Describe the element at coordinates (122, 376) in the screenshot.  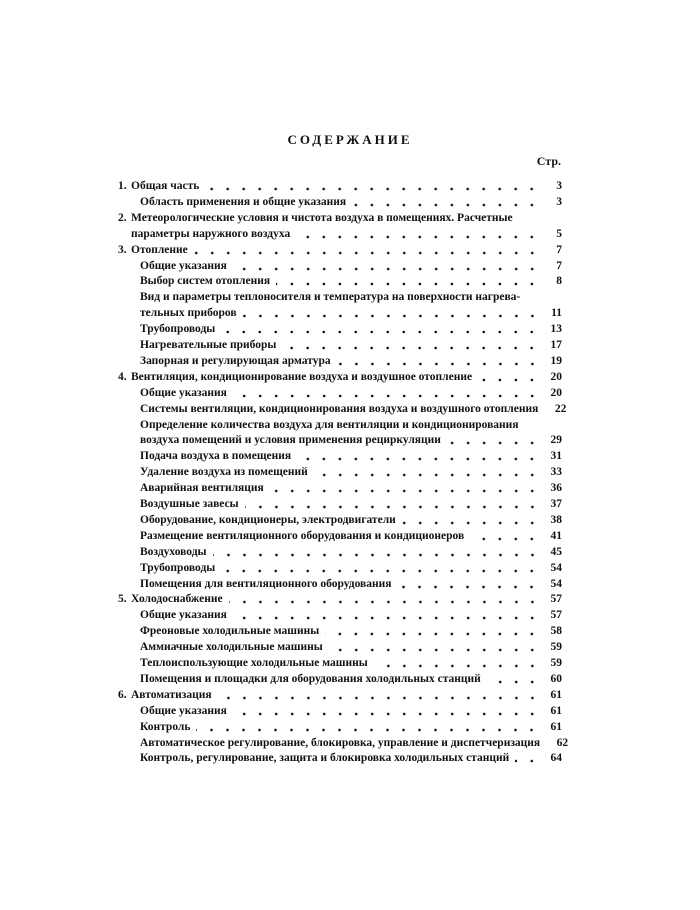
I see `section-number: 4.` at that location.